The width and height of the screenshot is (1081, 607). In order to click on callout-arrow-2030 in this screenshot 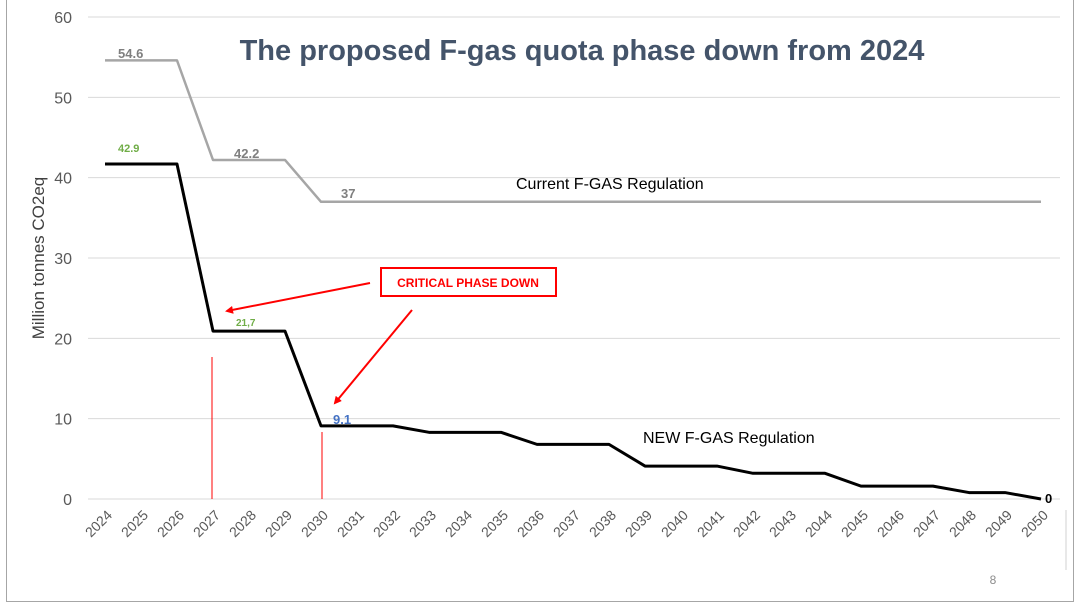, I will do `click(373, 357)`.